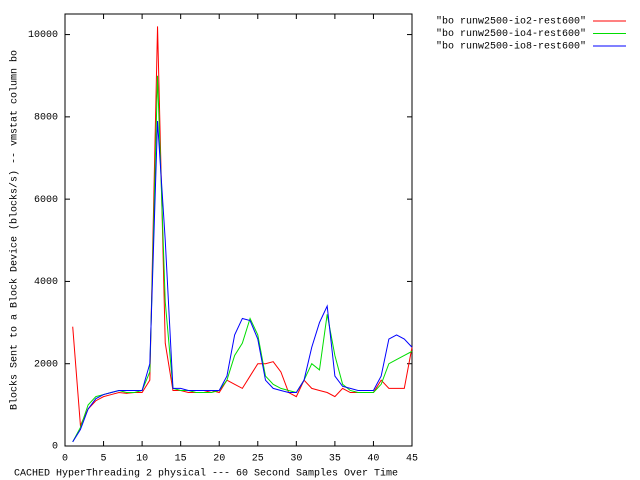 This screenshot has height=480, width=640. I want to click on x-tick-label: 20, so click(219, 459).